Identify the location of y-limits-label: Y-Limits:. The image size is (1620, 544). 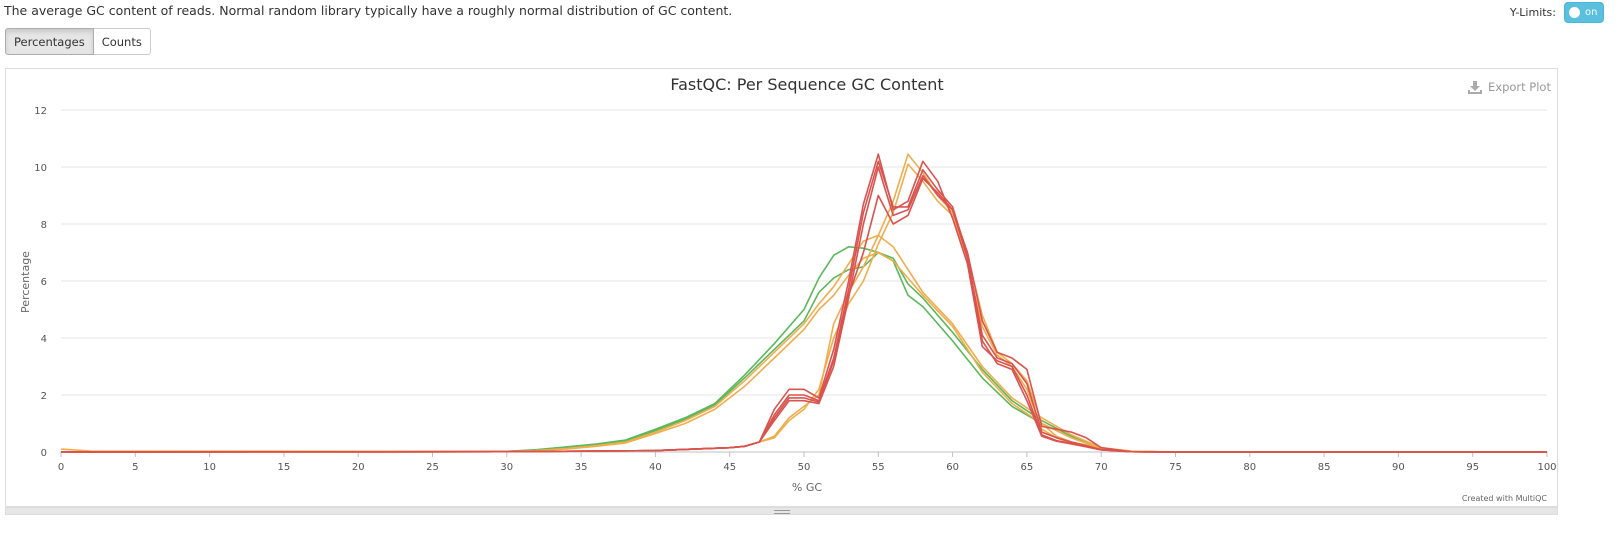
(1532, 12).